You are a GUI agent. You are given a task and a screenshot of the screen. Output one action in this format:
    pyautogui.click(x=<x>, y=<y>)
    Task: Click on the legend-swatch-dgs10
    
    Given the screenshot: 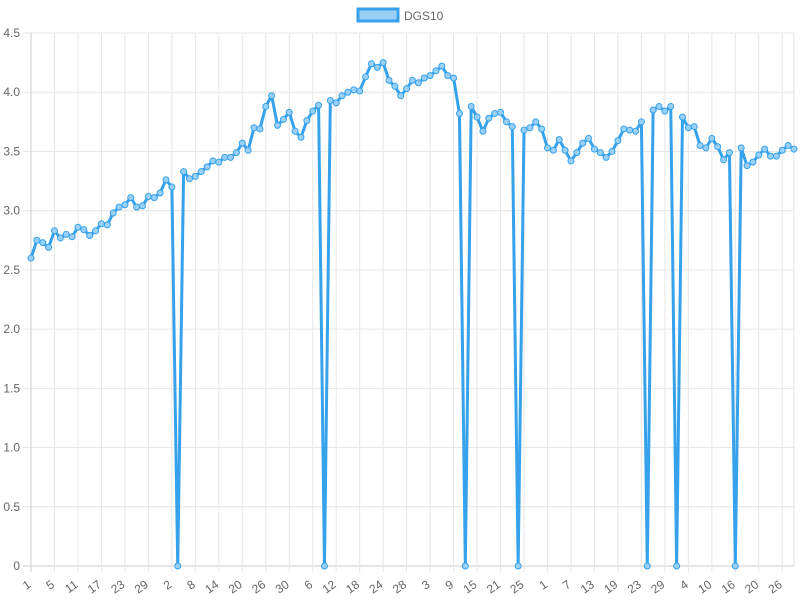 What is the action you would take?
    pyautogui.click(x=378, y=15)
    